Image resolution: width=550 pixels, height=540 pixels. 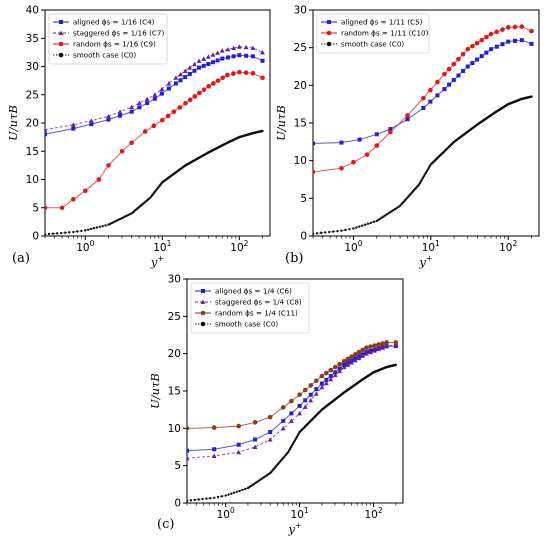 What do you see at coordinates (281, 123) in the screenshot?
I see `y-axis-label: U/uτB` at bounding box center [281, 123].